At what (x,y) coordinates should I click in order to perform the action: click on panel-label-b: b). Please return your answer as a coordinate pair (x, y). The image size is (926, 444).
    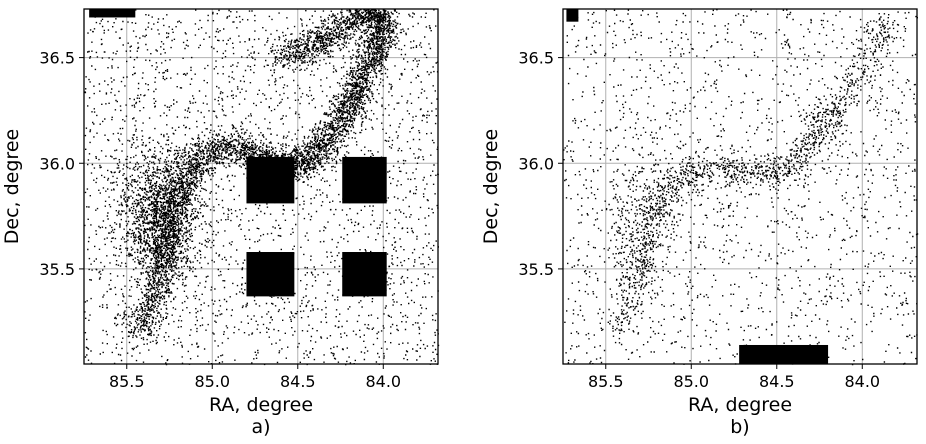
    Looking at the image, I should click on (739, 427).